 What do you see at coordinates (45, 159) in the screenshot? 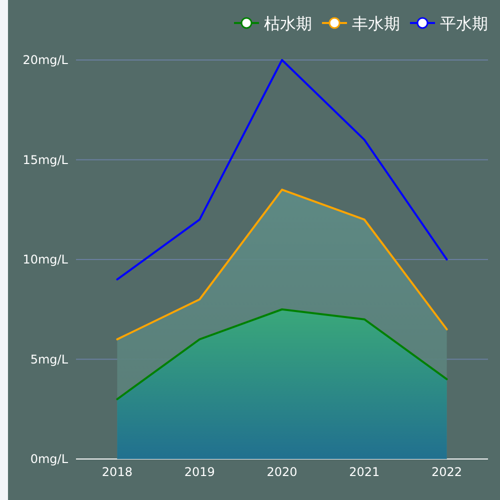
I see `y-tick-label: 15mg/L` at bounding box center [45, 159].